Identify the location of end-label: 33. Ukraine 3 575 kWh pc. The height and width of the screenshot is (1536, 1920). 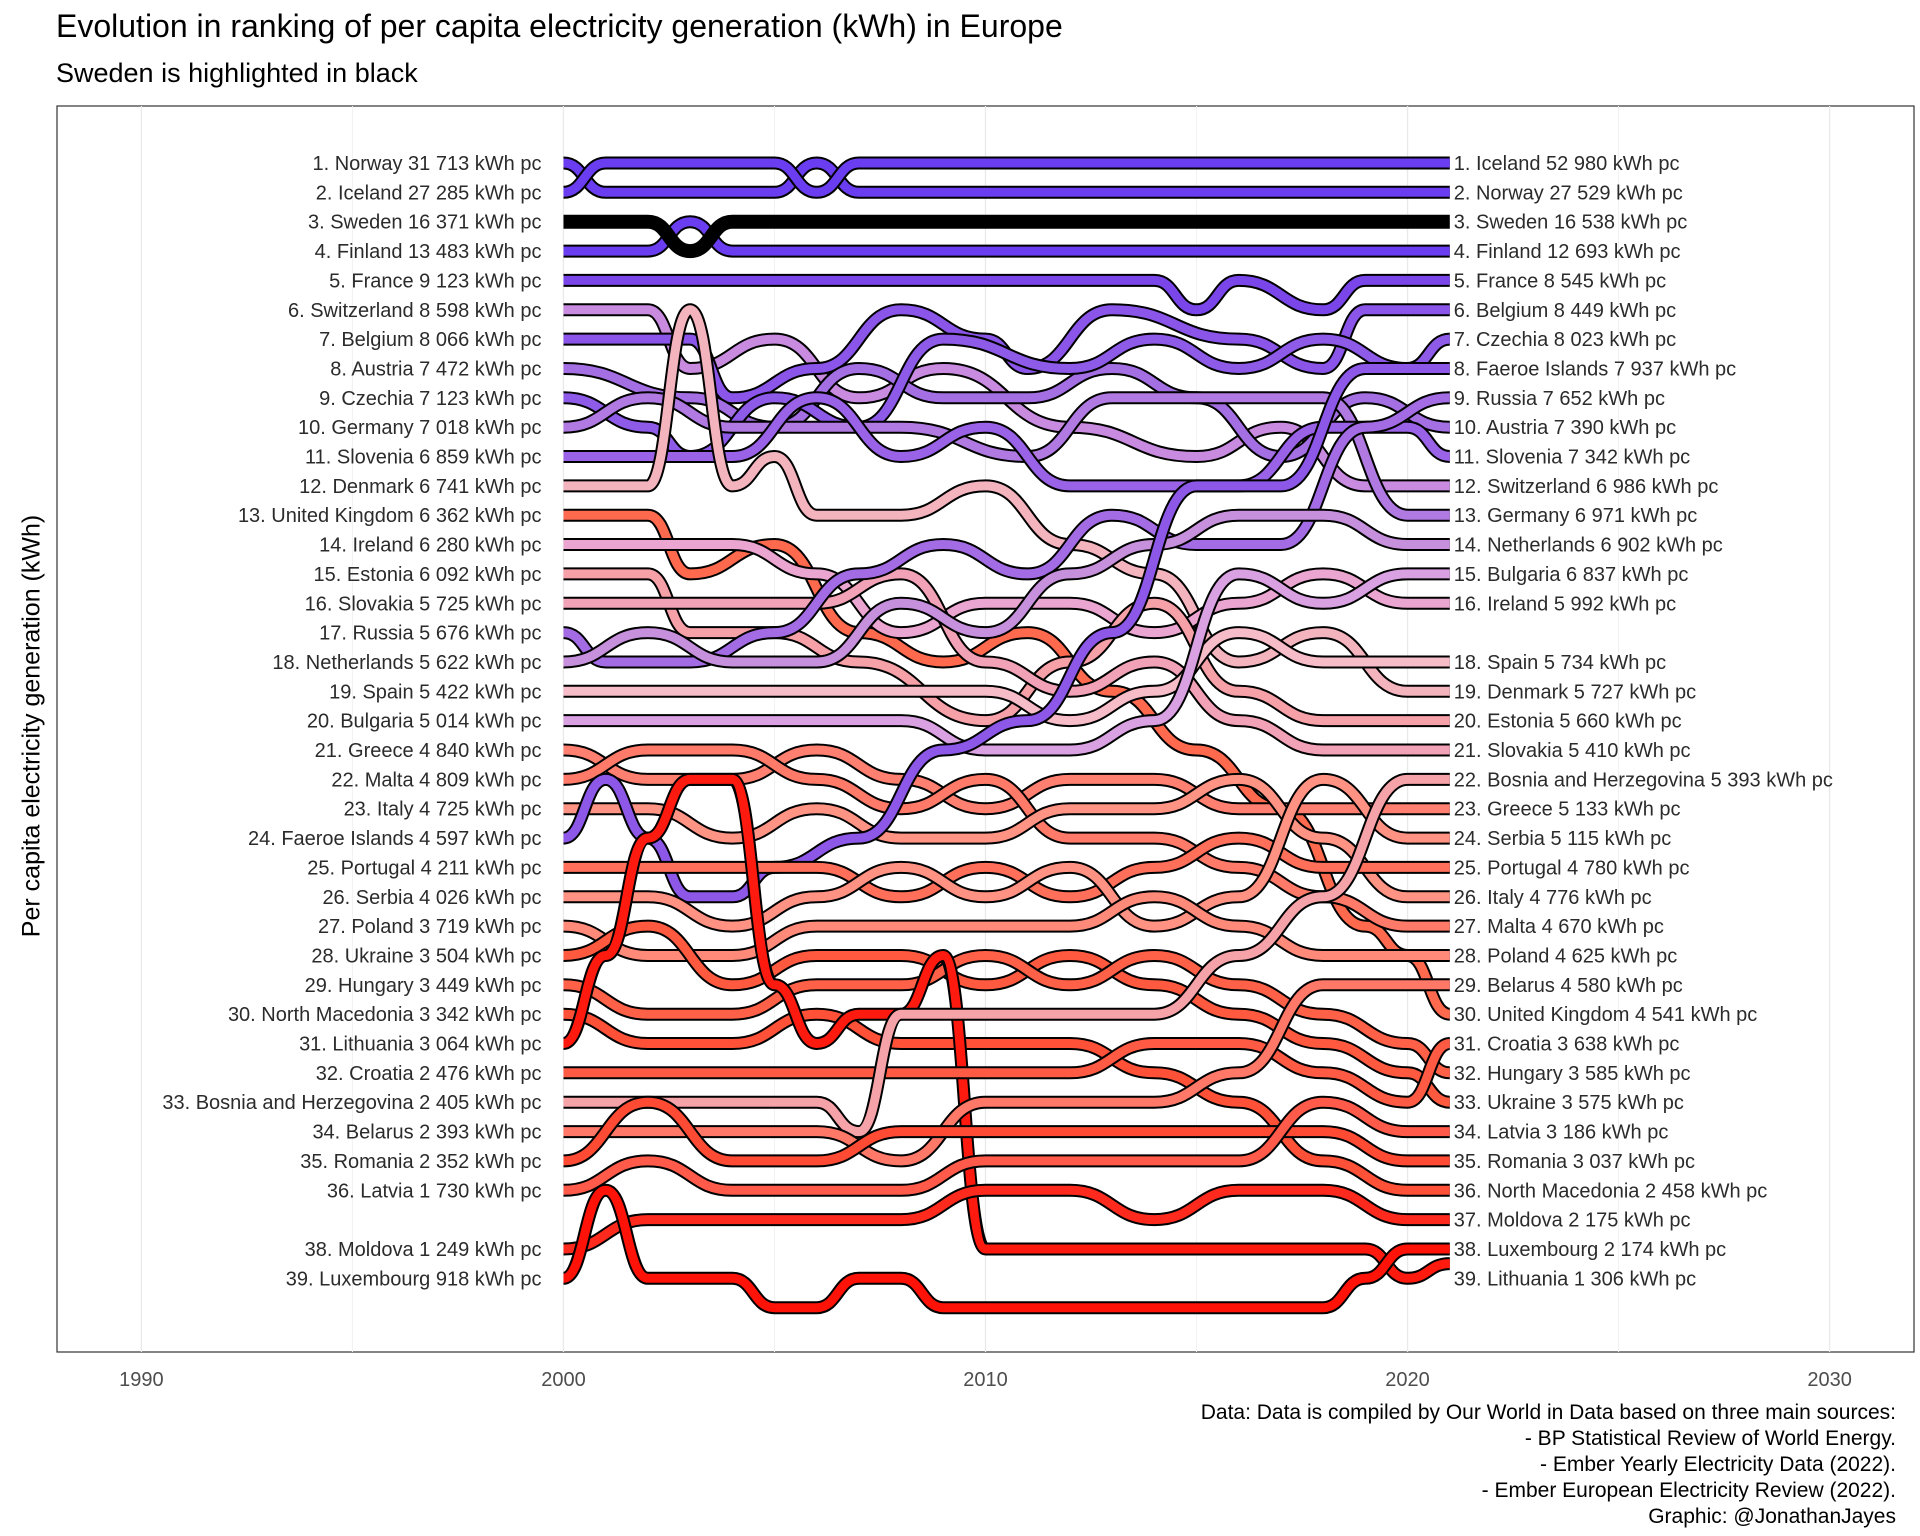
(1569, 1103).